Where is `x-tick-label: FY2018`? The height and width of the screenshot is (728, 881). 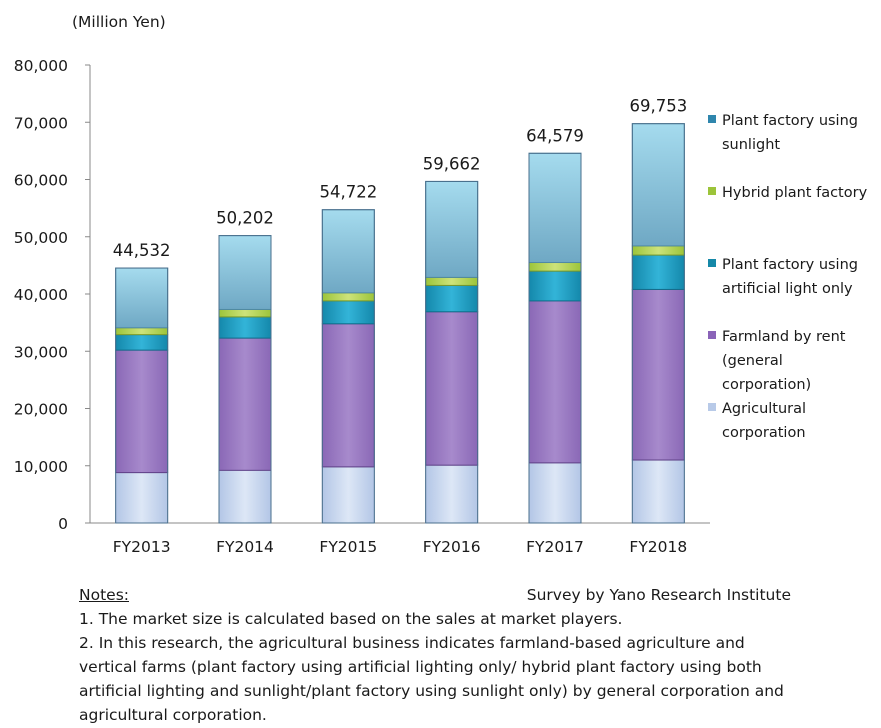 x-tick-label: FY2018 is located at coordinates (658, 547).